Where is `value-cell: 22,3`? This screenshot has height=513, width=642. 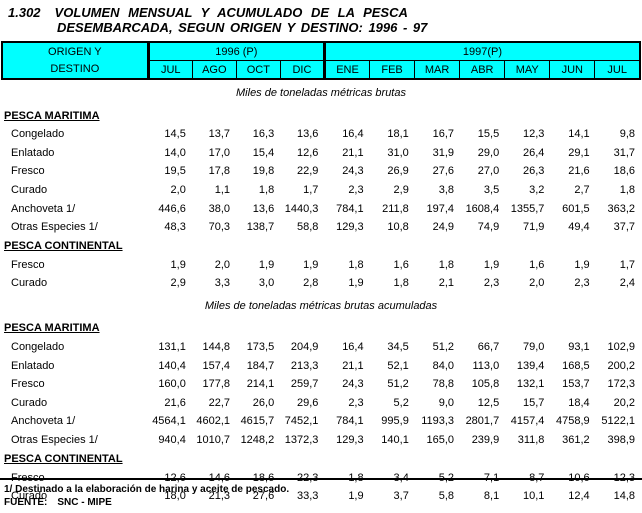
value-cell: 22,3 is located at coordinates (307, 477).